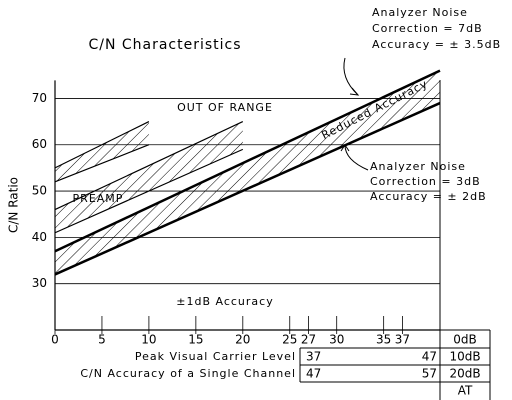  I want to click on note: Accuracy = ± 2dB, so click(428, 196).